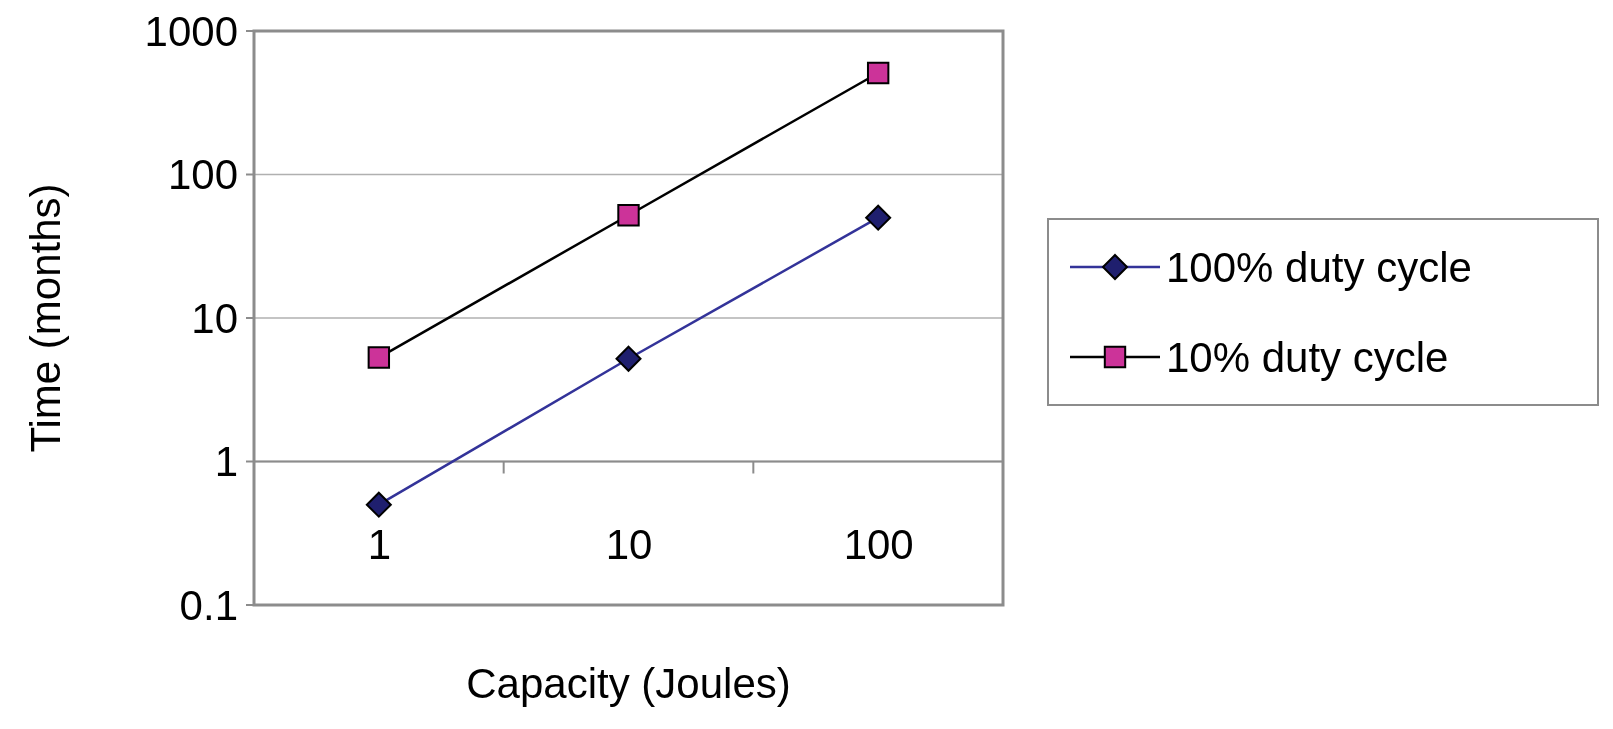  Describe the element at coordinates (208, 605) in the screenshot. I see `y-tick-label: 0.1` at that location.